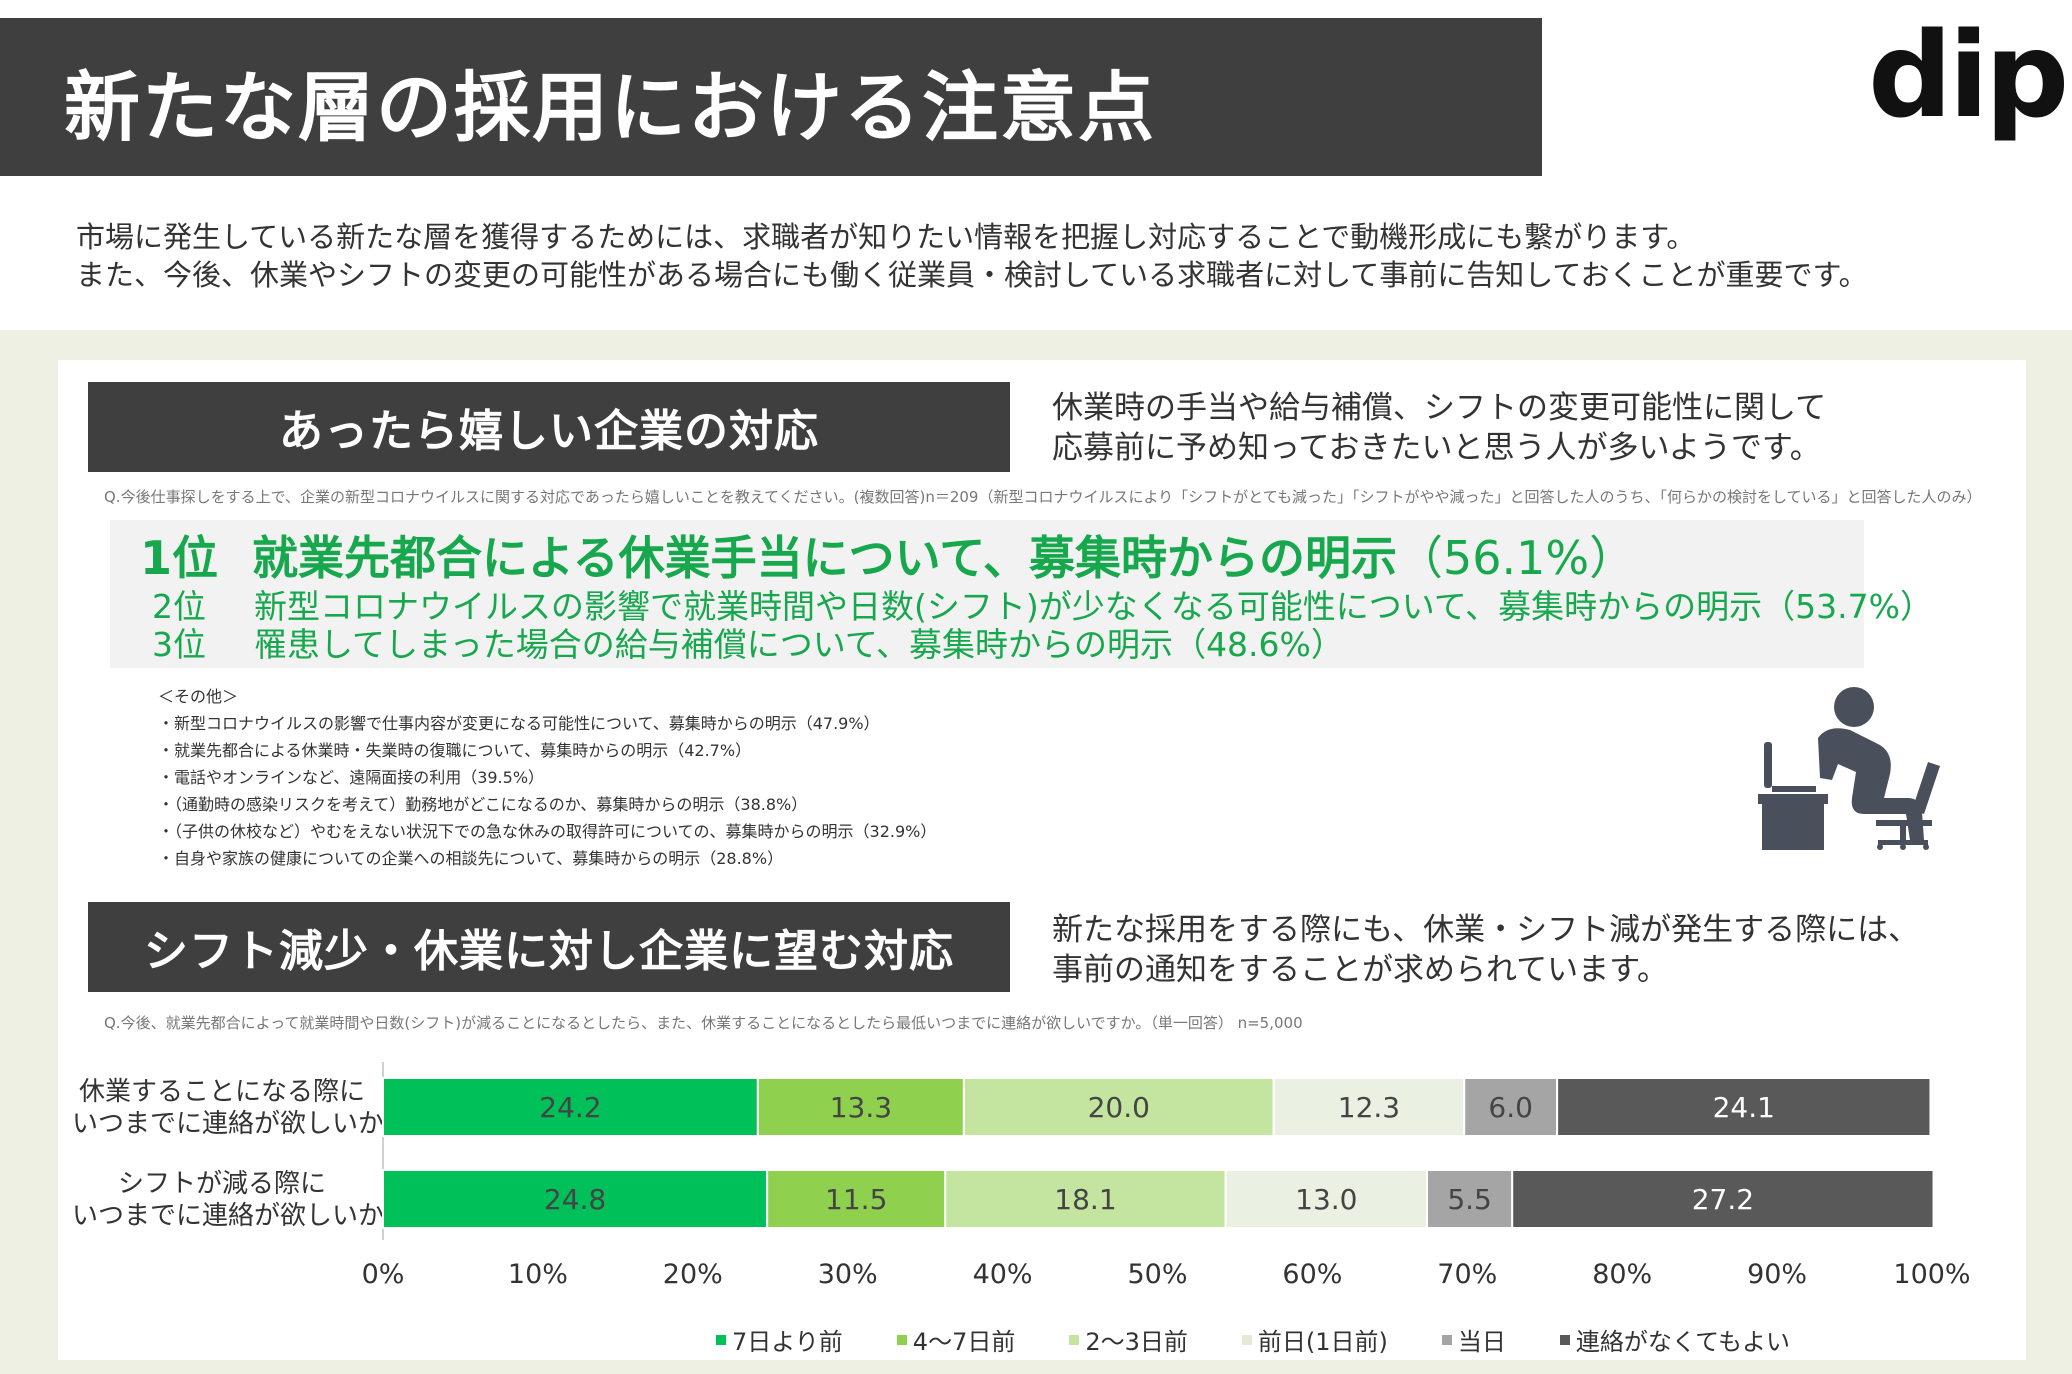 This screenshot has width=2072, height=1374. What do you see at coordinates (1312, 1274) in the screenshot?
I see `x-tick-label: 60%` at bounding box center [1312, 1274].